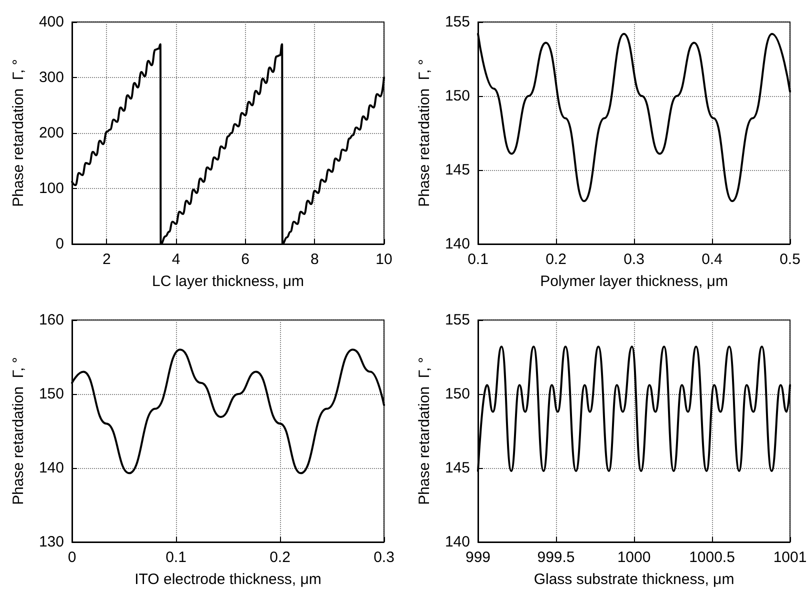 This screenshot has height=597, width=812. What do you see at coordinates (556, 557) in the screenshot?
I see `x-tick-label: 999.5` at bounding box center [556, 557].